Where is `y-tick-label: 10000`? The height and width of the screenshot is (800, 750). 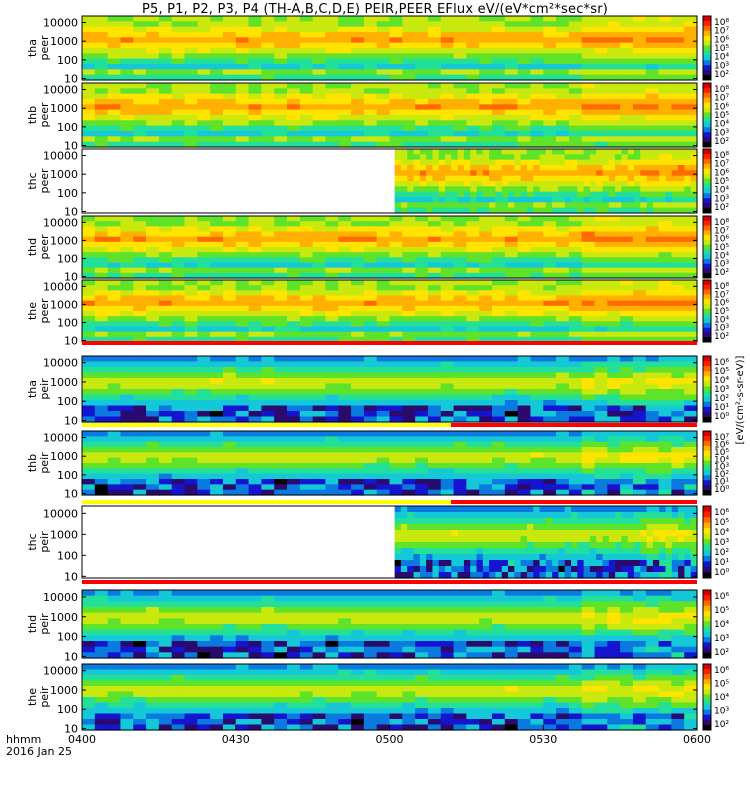
y-tick-label: 10000 is located at coordinates (60, 23).